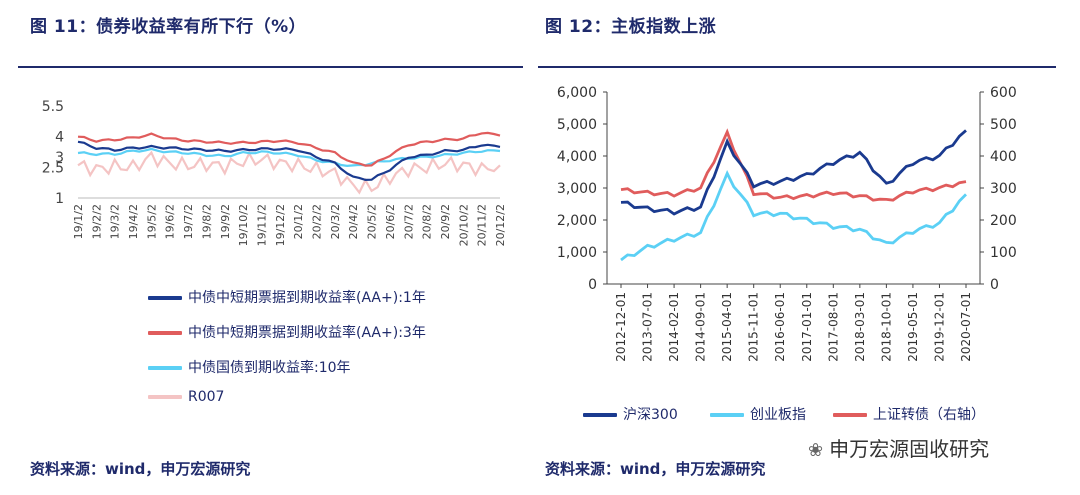 This screenshot has height=495, width=1080. I want to click on legend-label: 中债国债到期收益率:10年, so click(269, 368).